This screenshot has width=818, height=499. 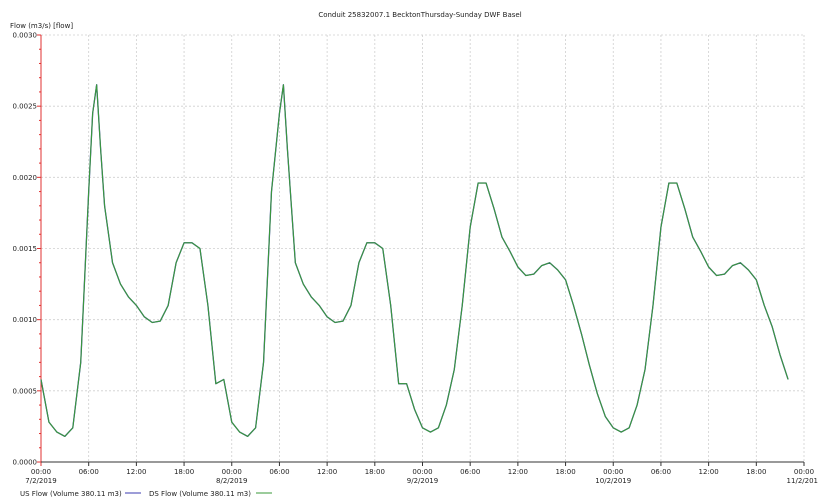 What do you see at coordinates (25, 391) in the screenshot?
I see `y-tick-label: 0.0005` at bounding box center [25, 391].